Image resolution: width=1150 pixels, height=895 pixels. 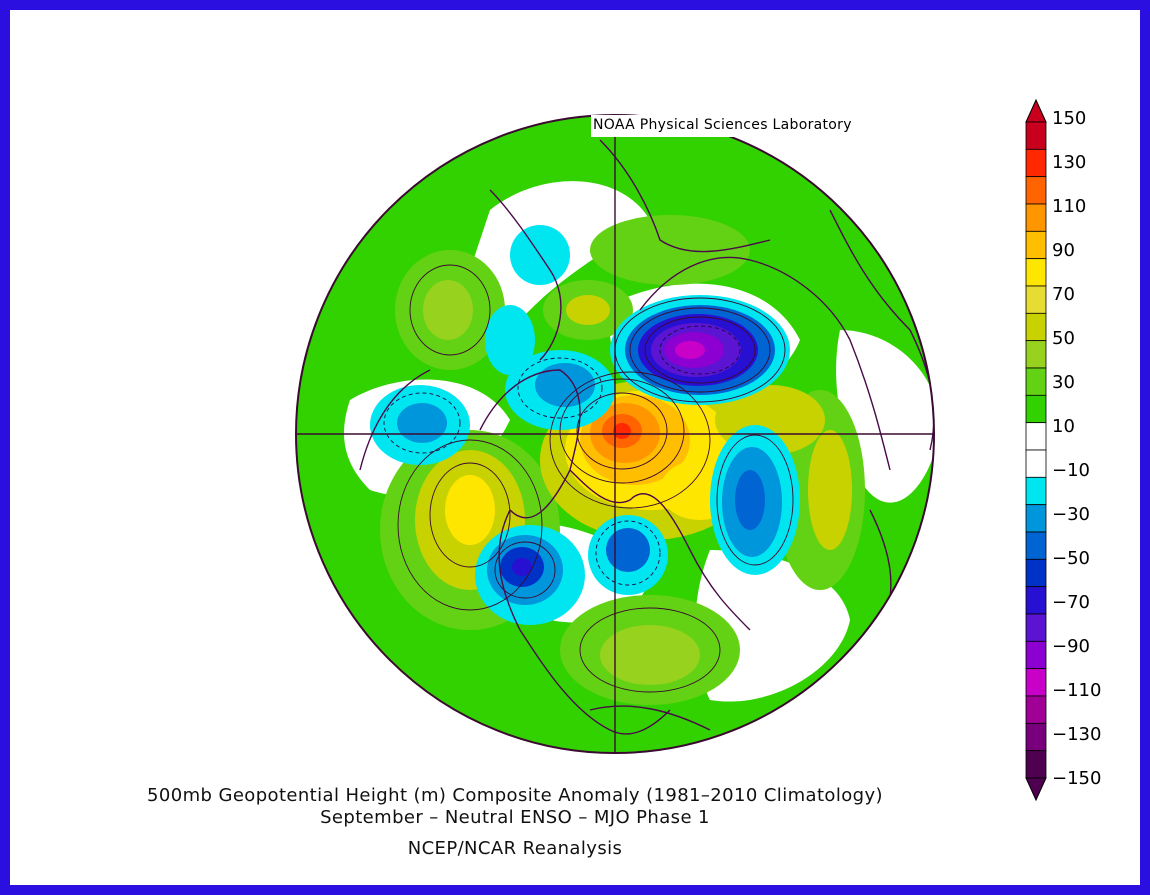 I want to click on colorbar-tick-label: −70, so click(x=1071, y=602).